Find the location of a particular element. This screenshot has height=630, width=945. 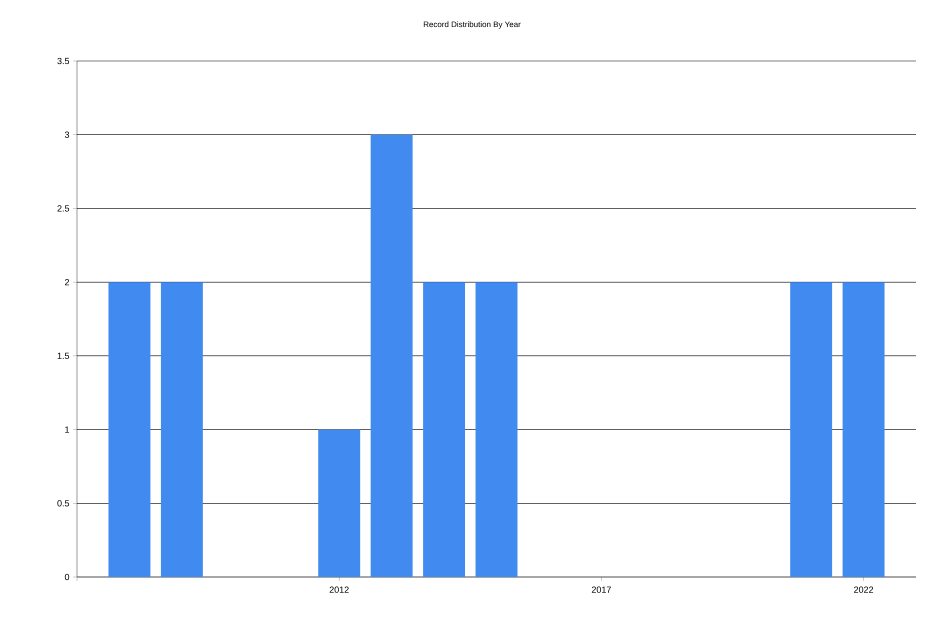

y-tick-label: 3 is located at coordinates (67, 135).